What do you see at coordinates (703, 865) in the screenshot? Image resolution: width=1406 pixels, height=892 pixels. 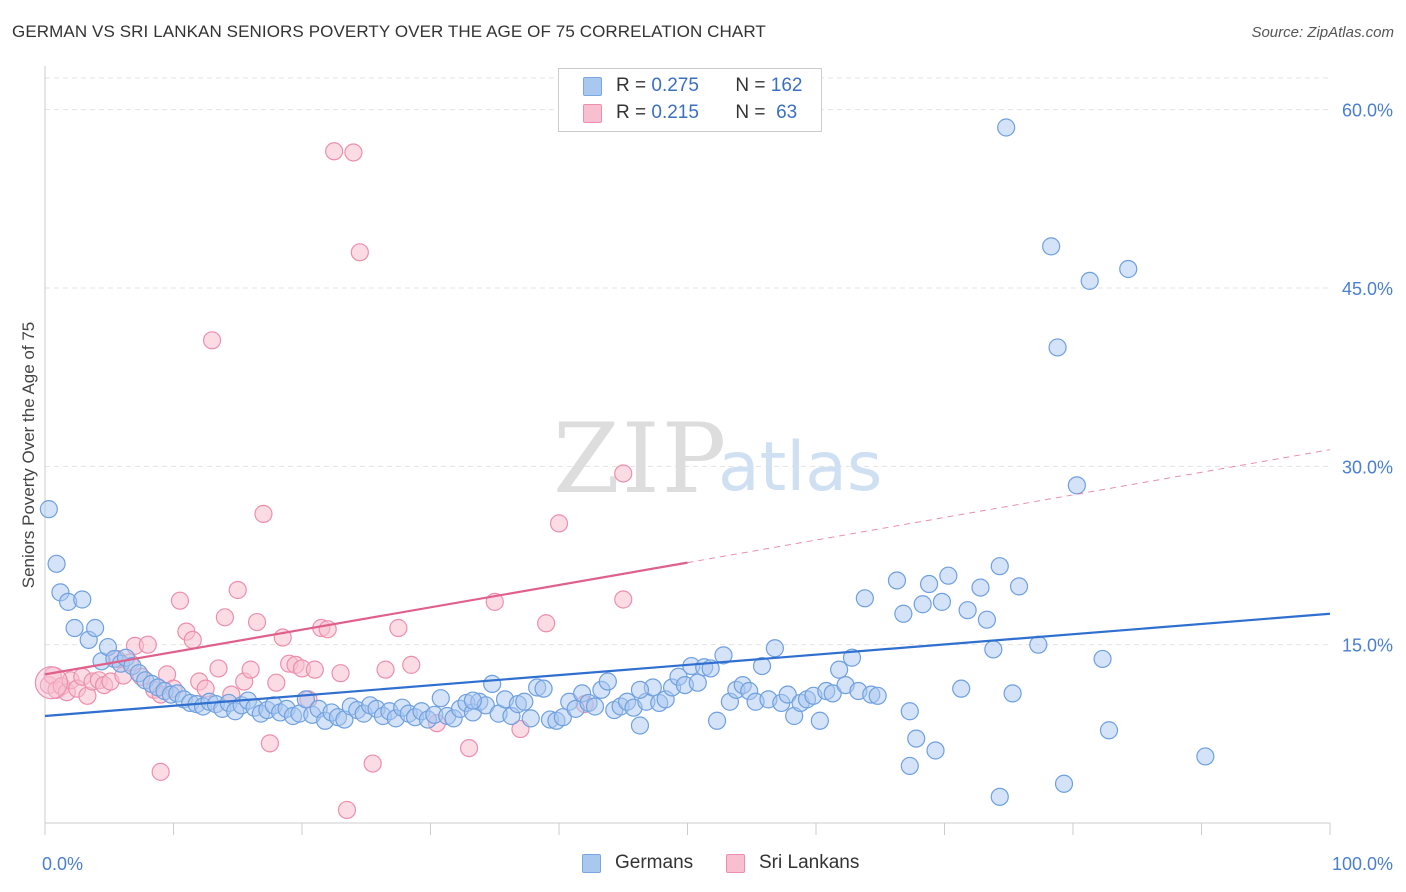 I see `series-legend: Germans Sri Lankans` at bounding box center [703, 865].